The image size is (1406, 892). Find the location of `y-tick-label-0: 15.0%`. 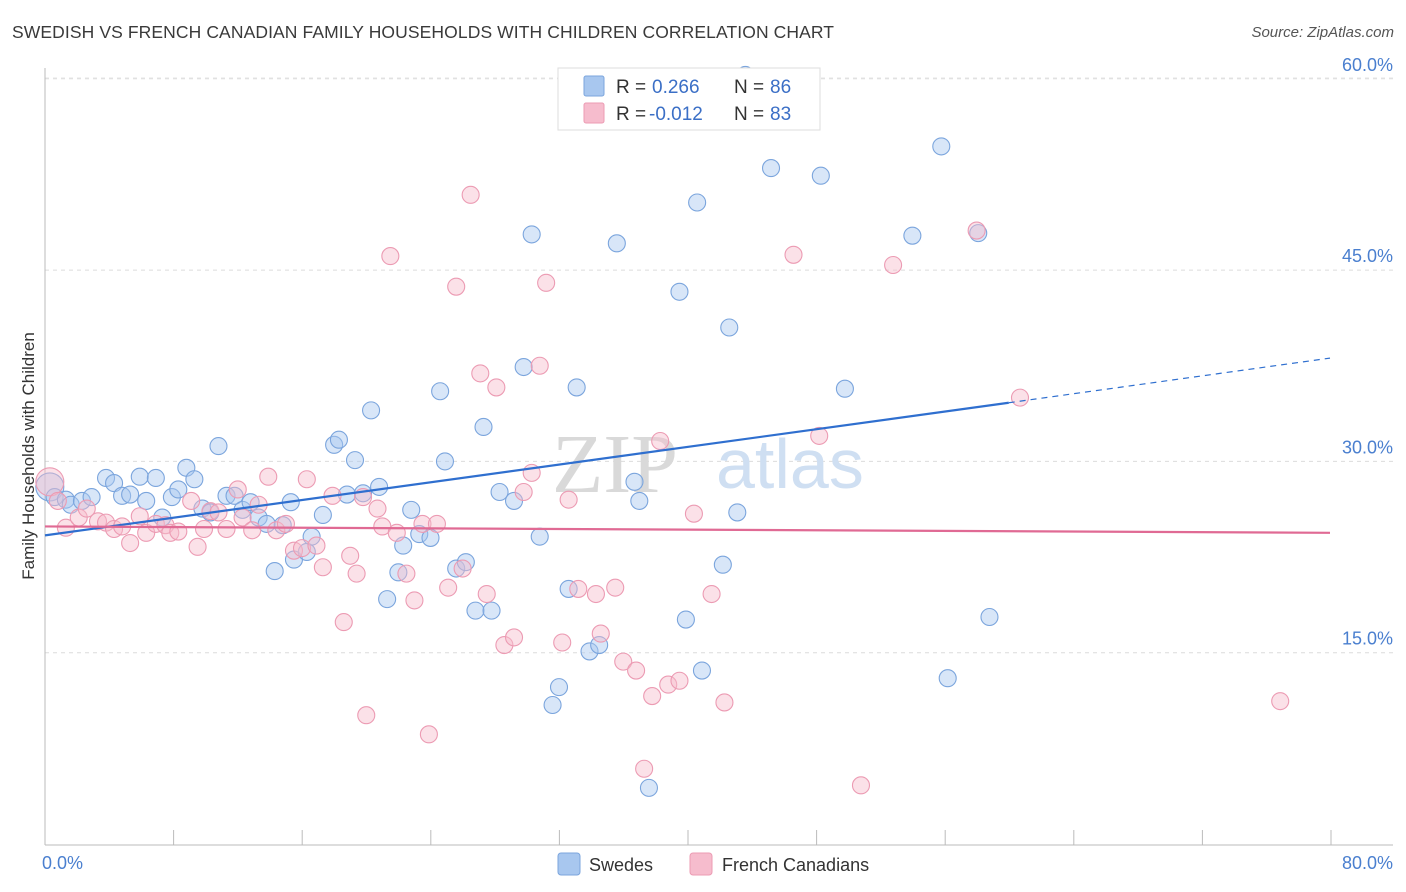

y-tick-label-0: 15.0% is located at coordinates (1367, 639).